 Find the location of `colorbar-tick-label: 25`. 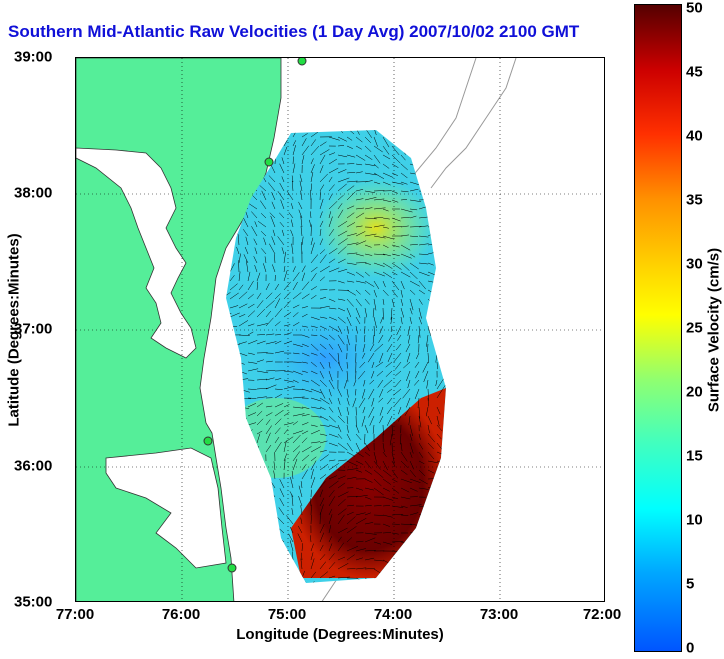

colorbar-tick-label: 25 is located at coordinates (694, 328).